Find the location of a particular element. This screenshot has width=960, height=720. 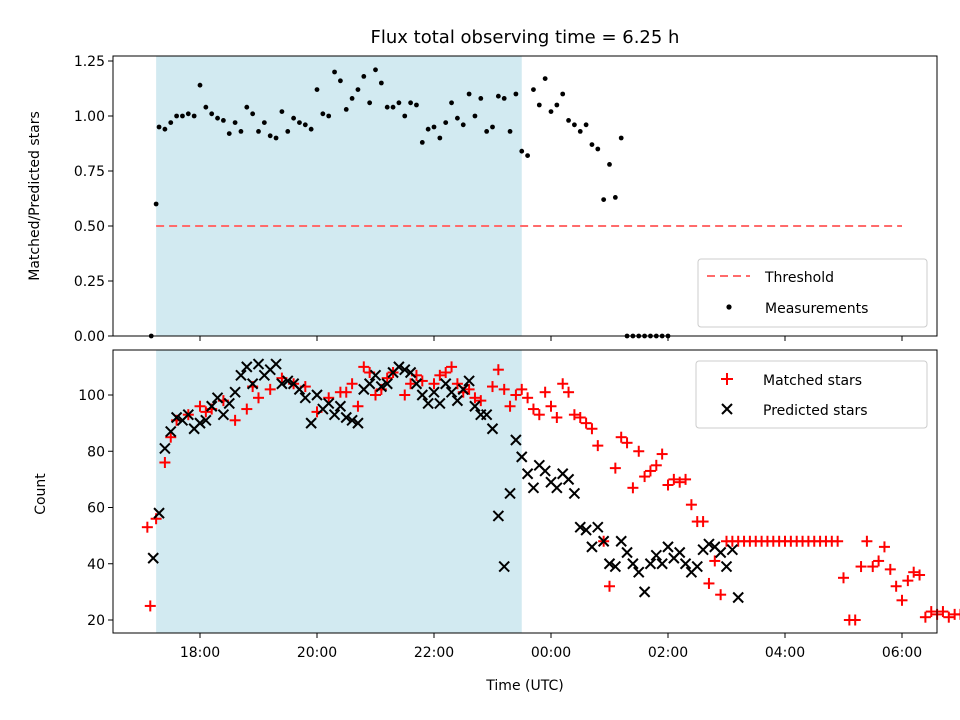

top-y-axis-label: Matched/Predicted stars is located at coordinates (35, 196).